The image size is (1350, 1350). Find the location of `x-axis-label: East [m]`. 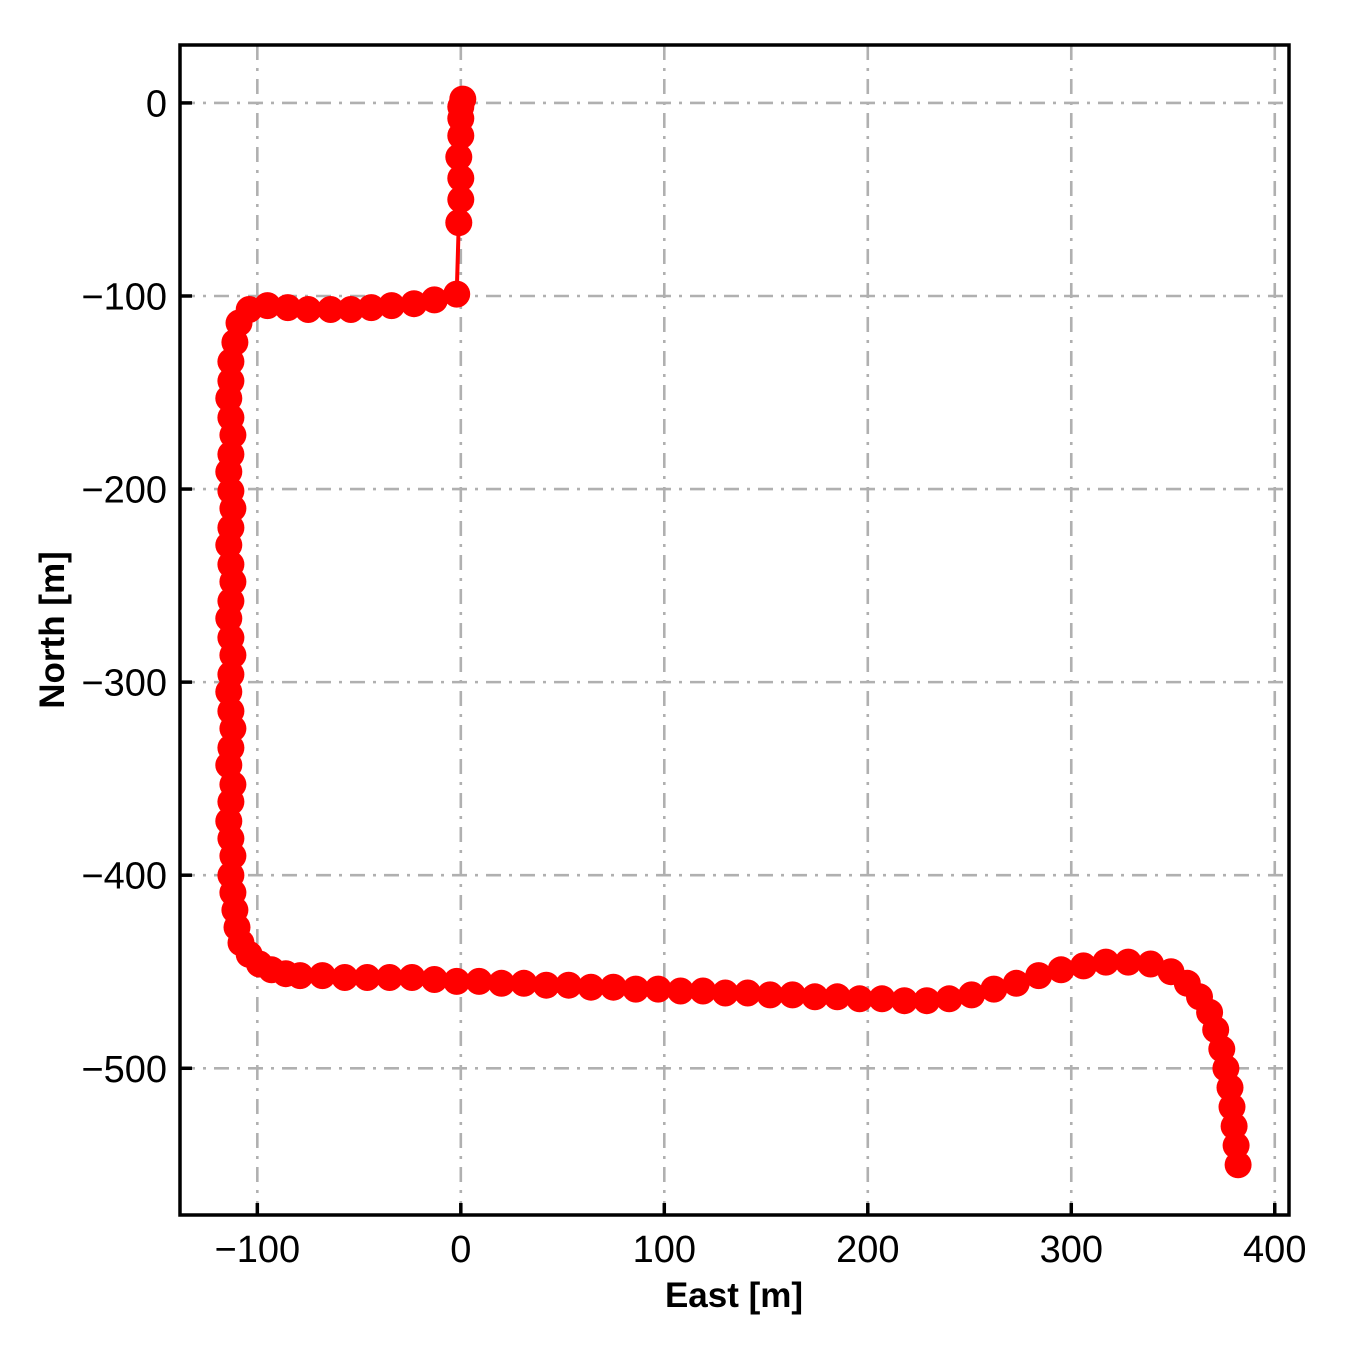

x-axis-label: East [m] is located at coordinates (734, 1295).